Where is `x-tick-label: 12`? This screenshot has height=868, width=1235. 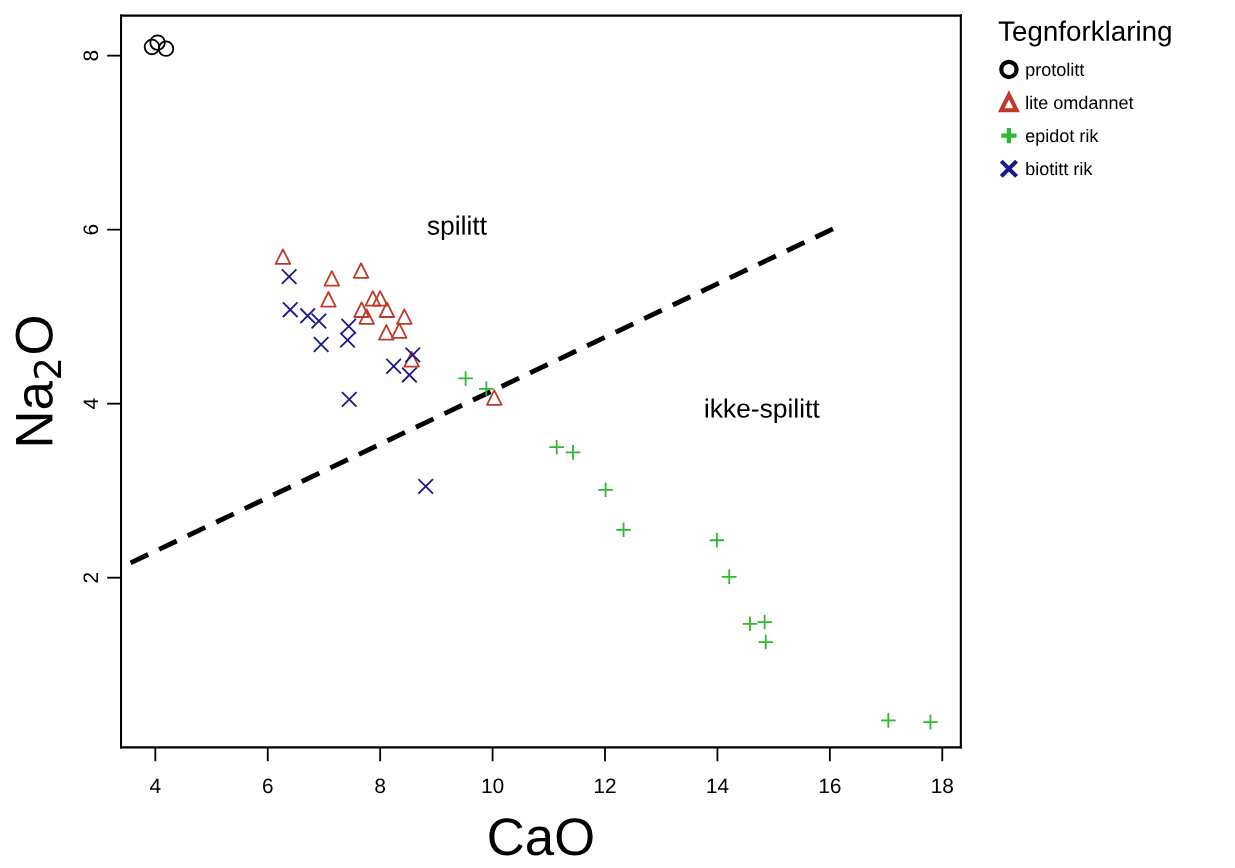
x-tick-label: 12 is located at coordinates (605, 785).